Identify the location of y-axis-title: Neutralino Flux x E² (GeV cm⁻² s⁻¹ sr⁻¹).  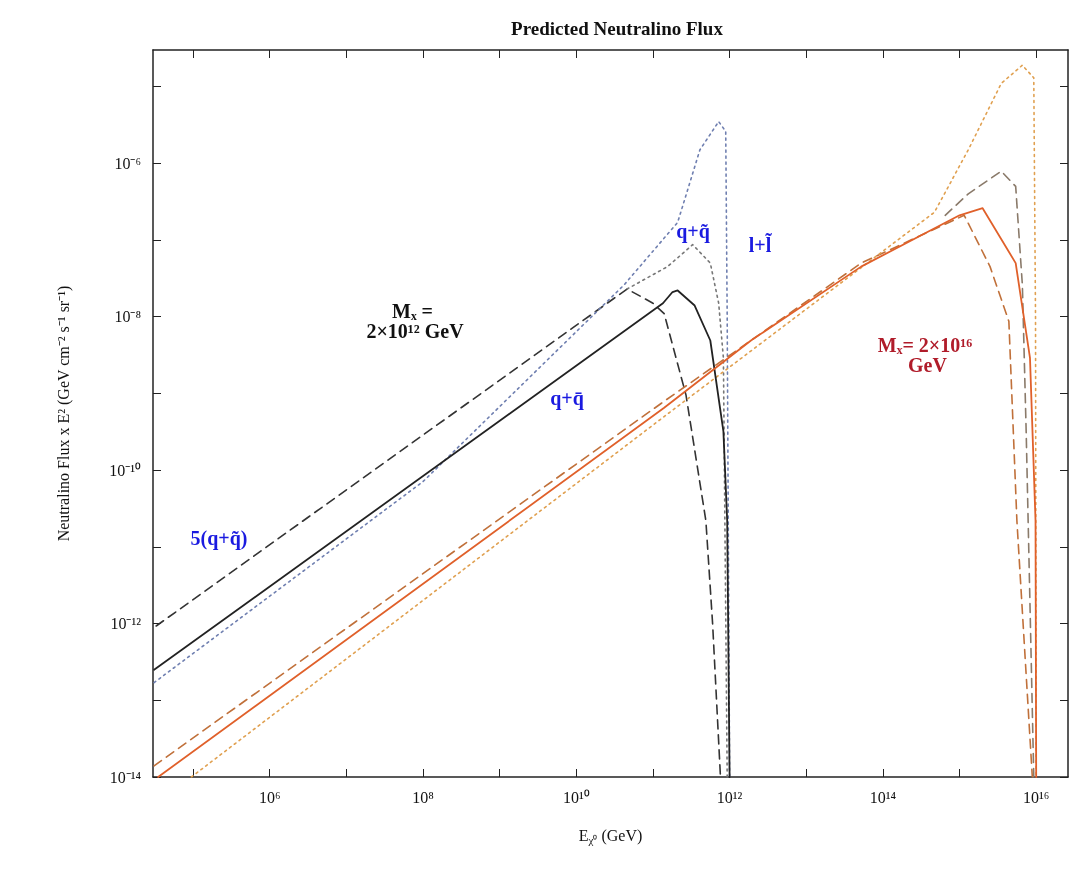
(63, 413).